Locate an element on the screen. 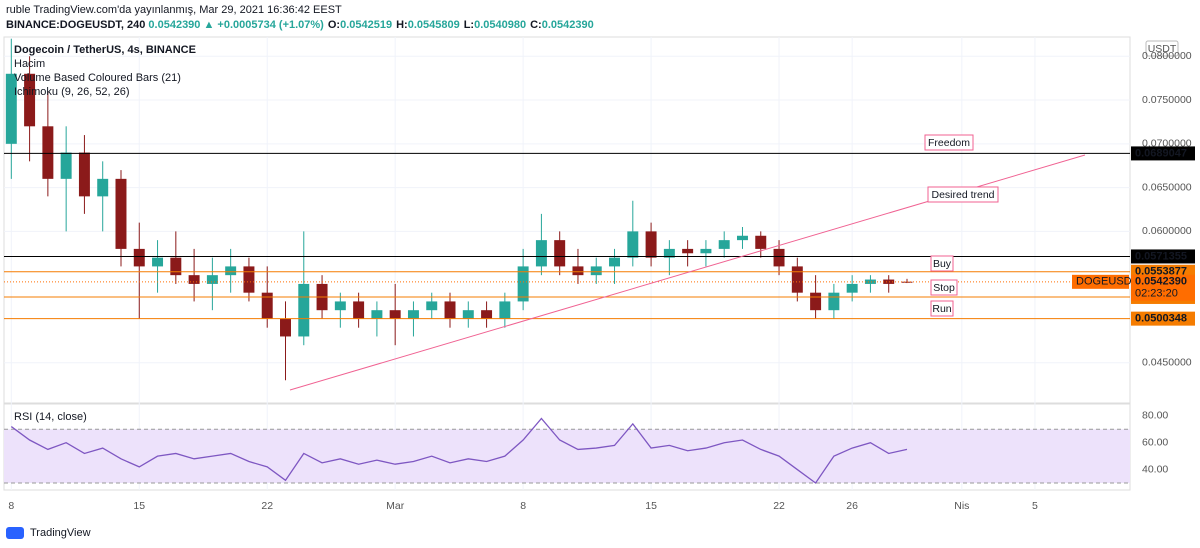 This screenshot has height=548, width=1200. y-tick-label: 0.0800000 is located at coordinates (1167, 56).